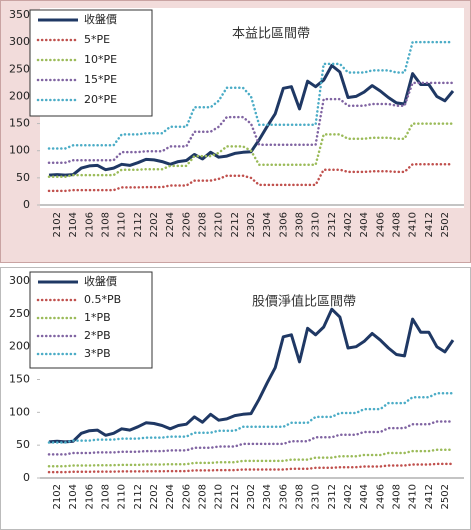  Describe the element at coordinates (97, 335) in the screenshot. I see `legend-label: 2*PB` at that location.